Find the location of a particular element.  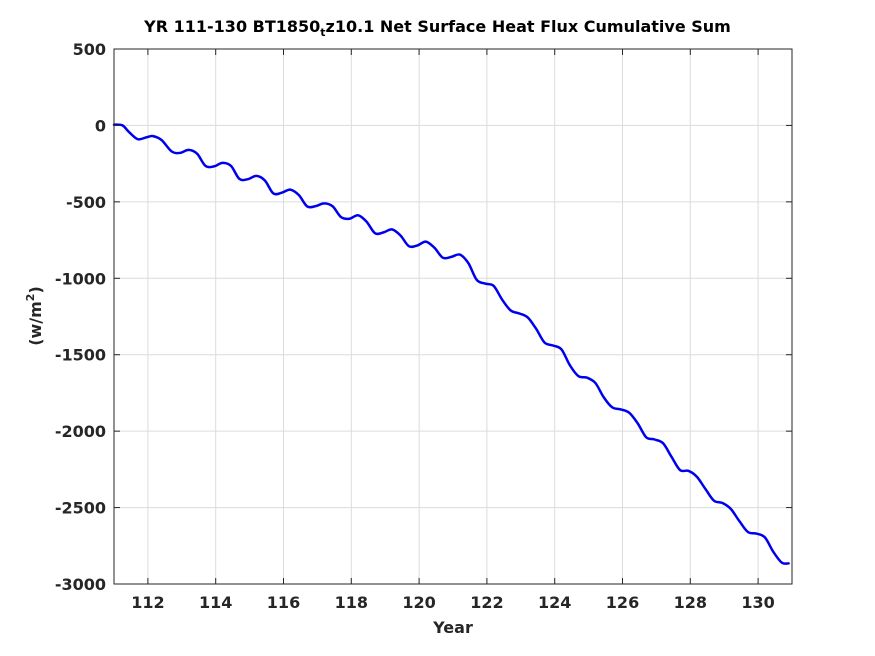

y-tick-label: -2500 is located at coordinates (80, 508).